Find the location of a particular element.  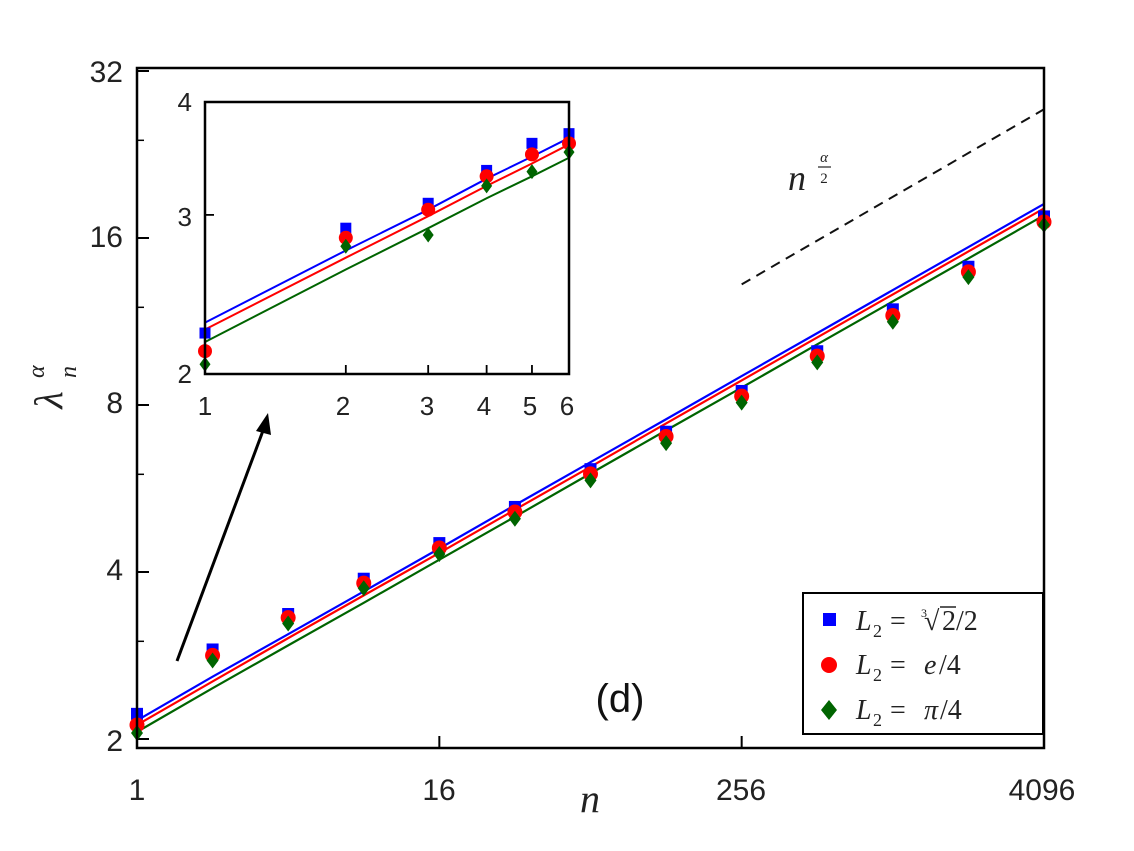

legend-label-series-1: L 2 = 3 √ 2/2 is located at coordinates (916, 623).